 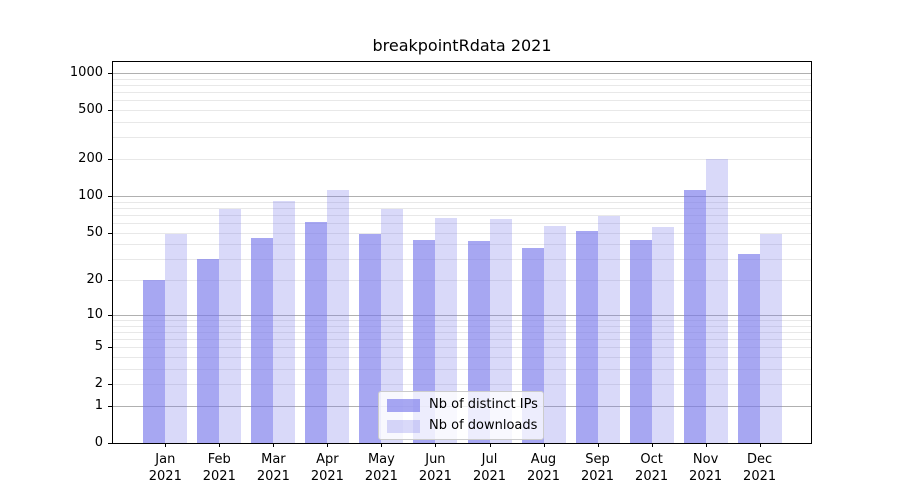 I want to click on legend-row-downloads: Nb of downloads, so click(x=462, y=425).